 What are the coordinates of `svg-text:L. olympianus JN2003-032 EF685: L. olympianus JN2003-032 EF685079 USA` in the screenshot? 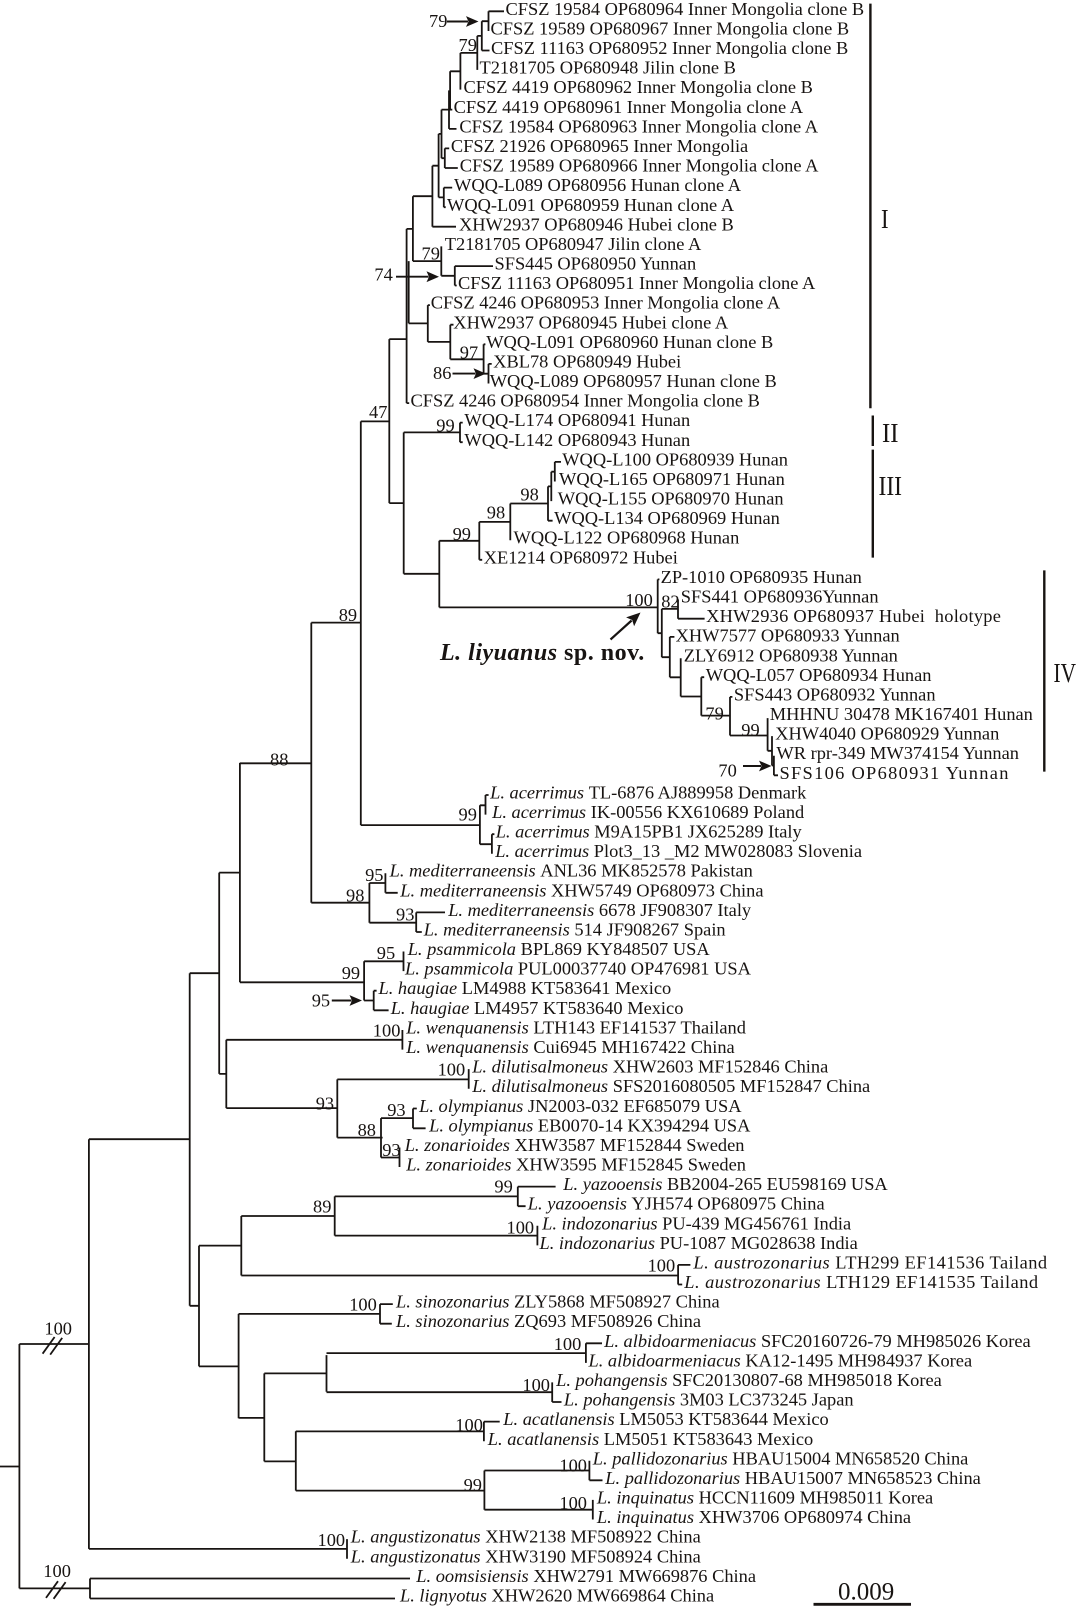 It's located at (580, 1106).